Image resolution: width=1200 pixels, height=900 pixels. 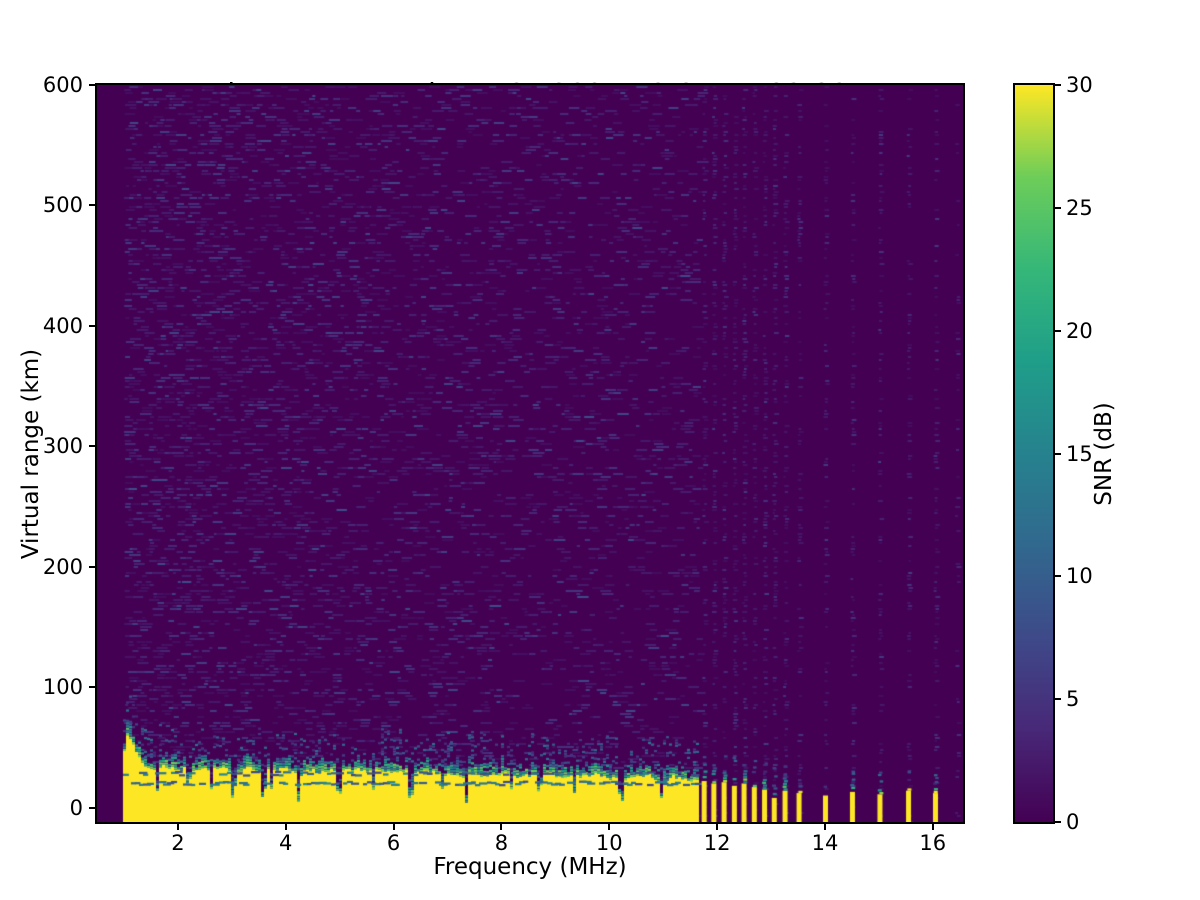 What do you see at coordinates (76, 807) in the screenshot?
I see `y-tick-label: 0` at bounding box center [76, 807].